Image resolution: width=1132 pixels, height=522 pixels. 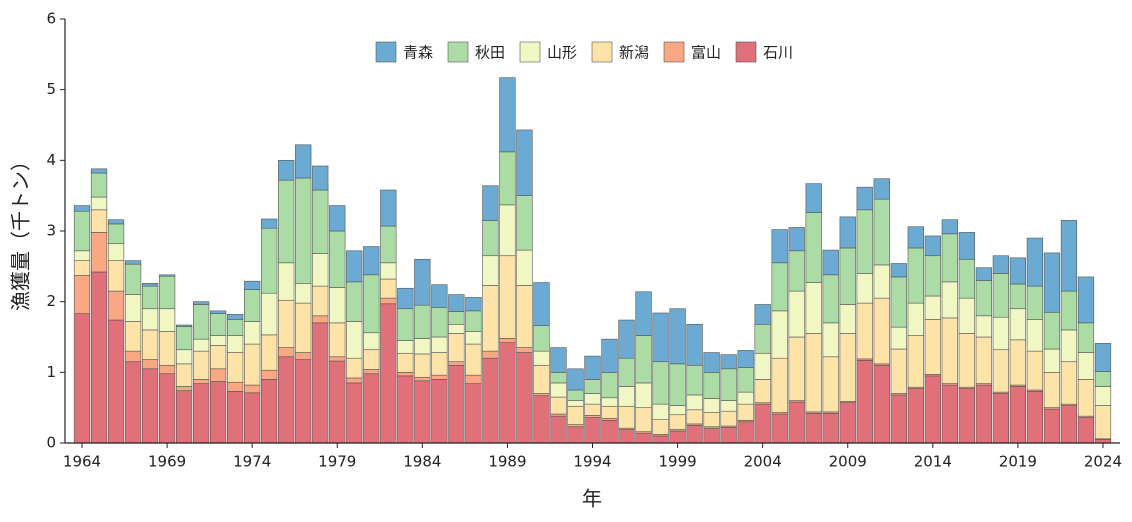 What do you see at coordinates (51, 443) in the screenshot?
I see `y-tick-label: 0` at bounding box center [51, 443].